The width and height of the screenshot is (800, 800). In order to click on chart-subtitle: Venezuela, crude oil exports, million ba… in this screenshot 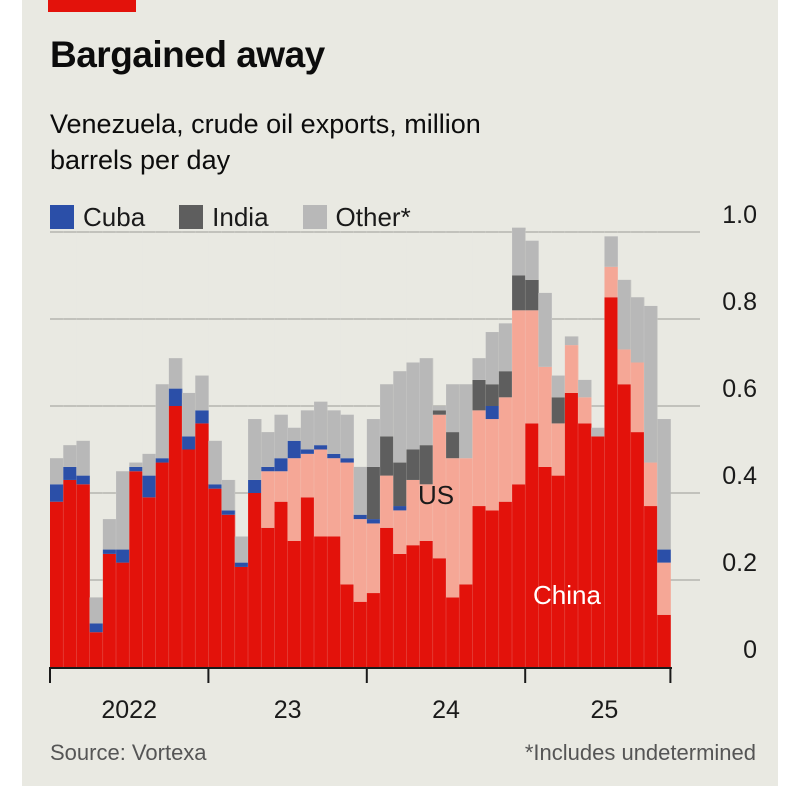, I will do `click(265, 142)`.